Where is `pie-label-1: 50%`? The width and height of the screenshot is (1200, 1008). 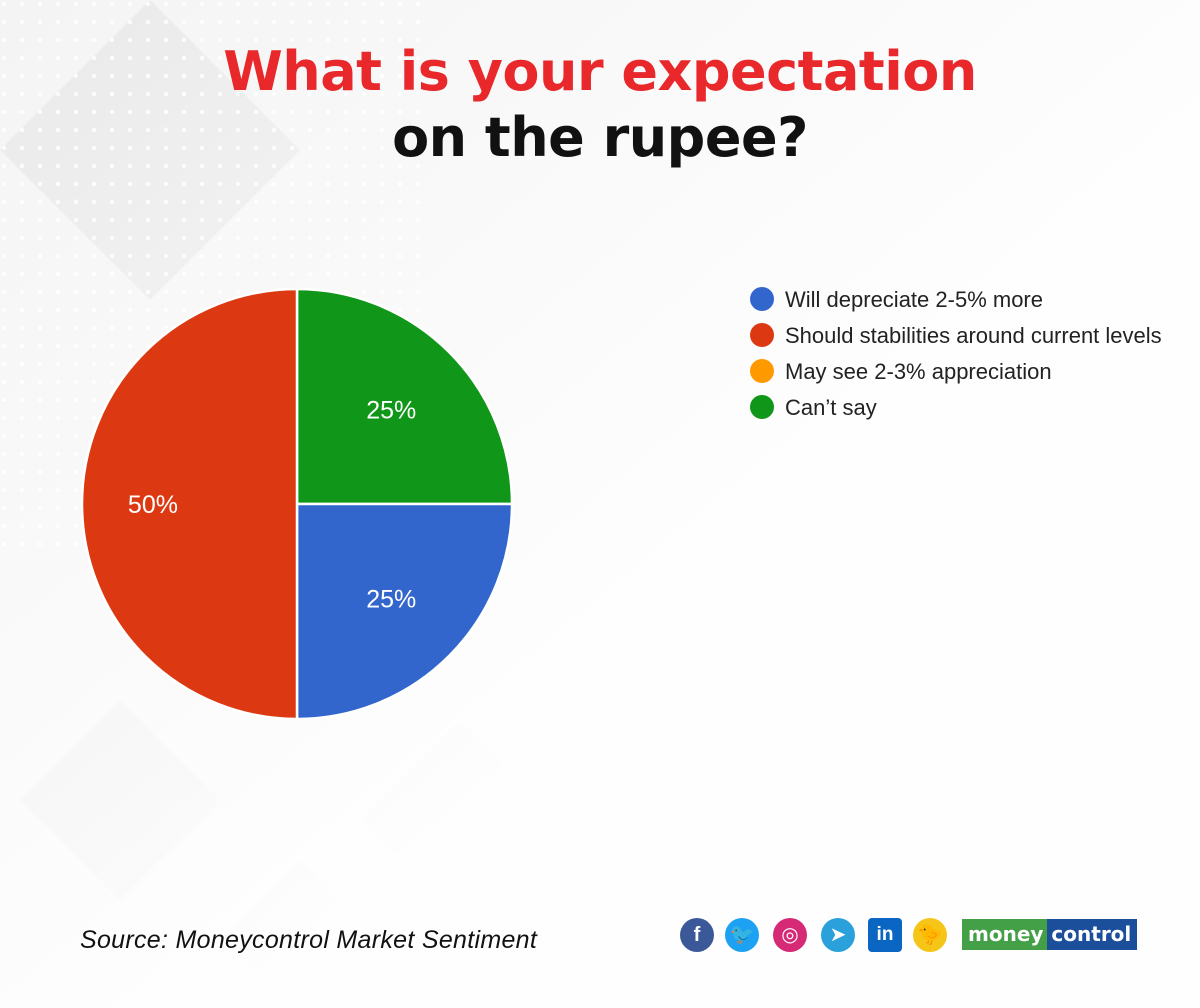
pie-label-1: 50% is located at coordinates (153, 505).